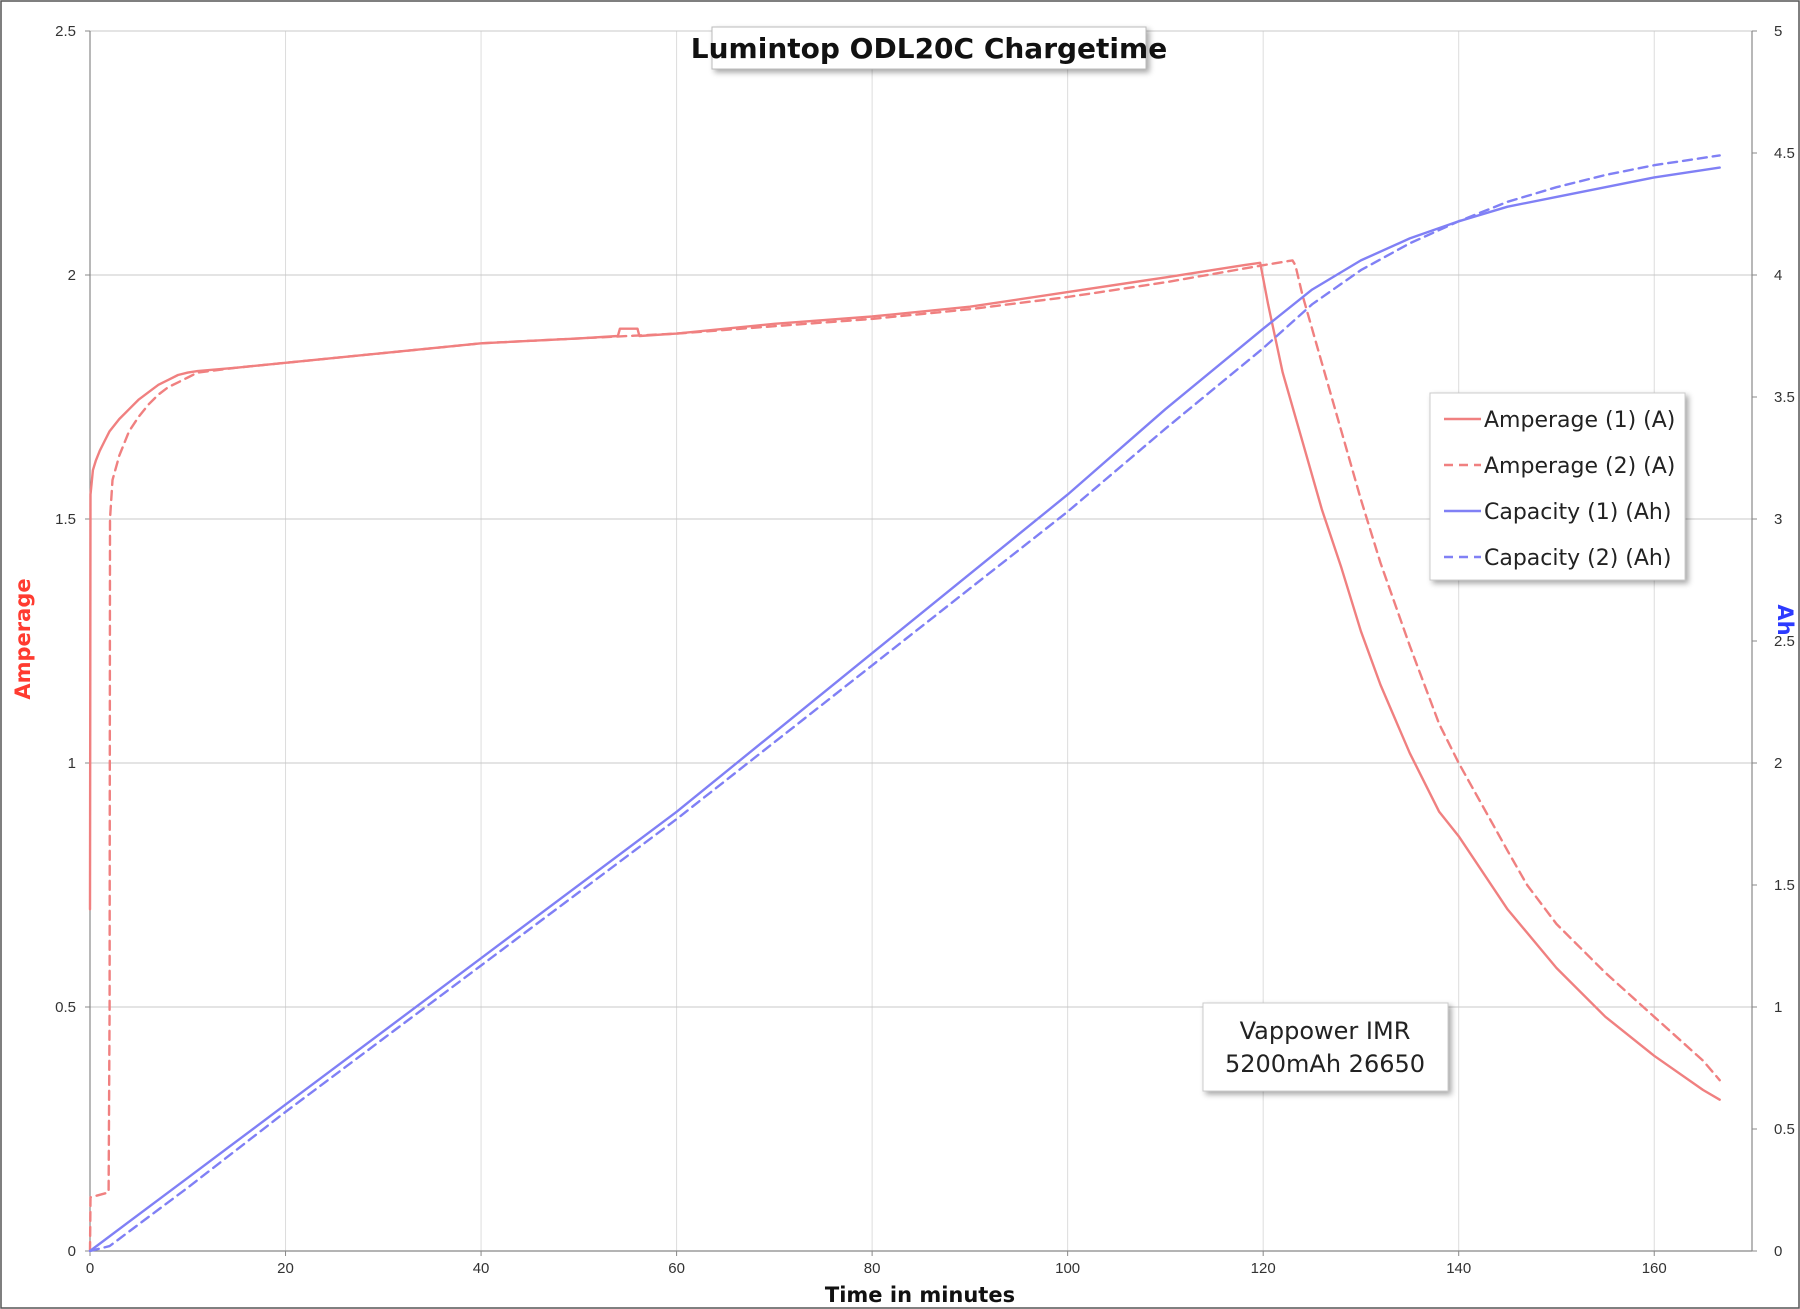 The width and height of the screenshot is (1800, 1309). I want to click on legend-label: Capacity (1) (Ah), so click(1577, 512).